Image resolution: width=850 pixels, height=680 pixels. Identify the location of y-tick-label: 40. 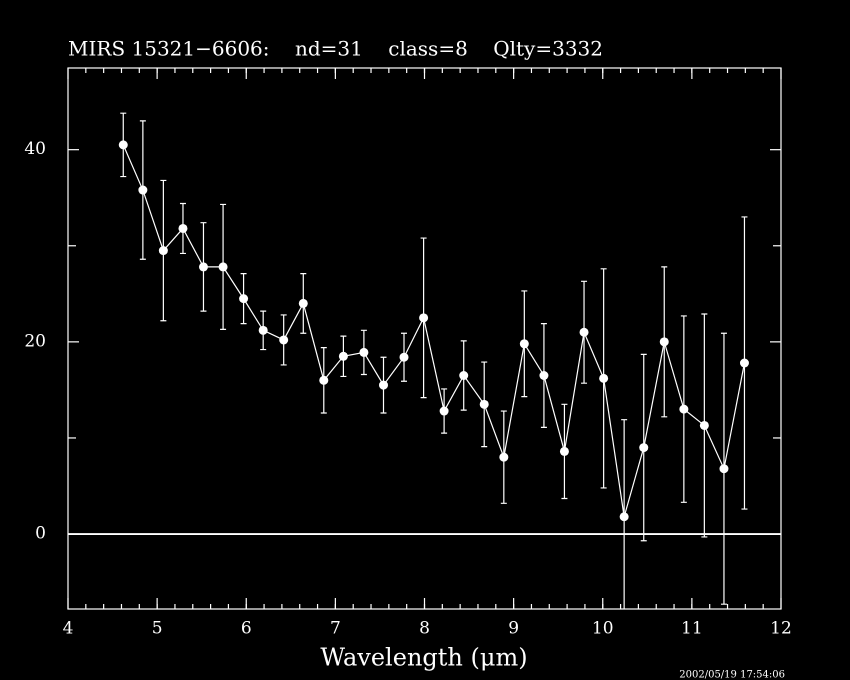
(35, 149).